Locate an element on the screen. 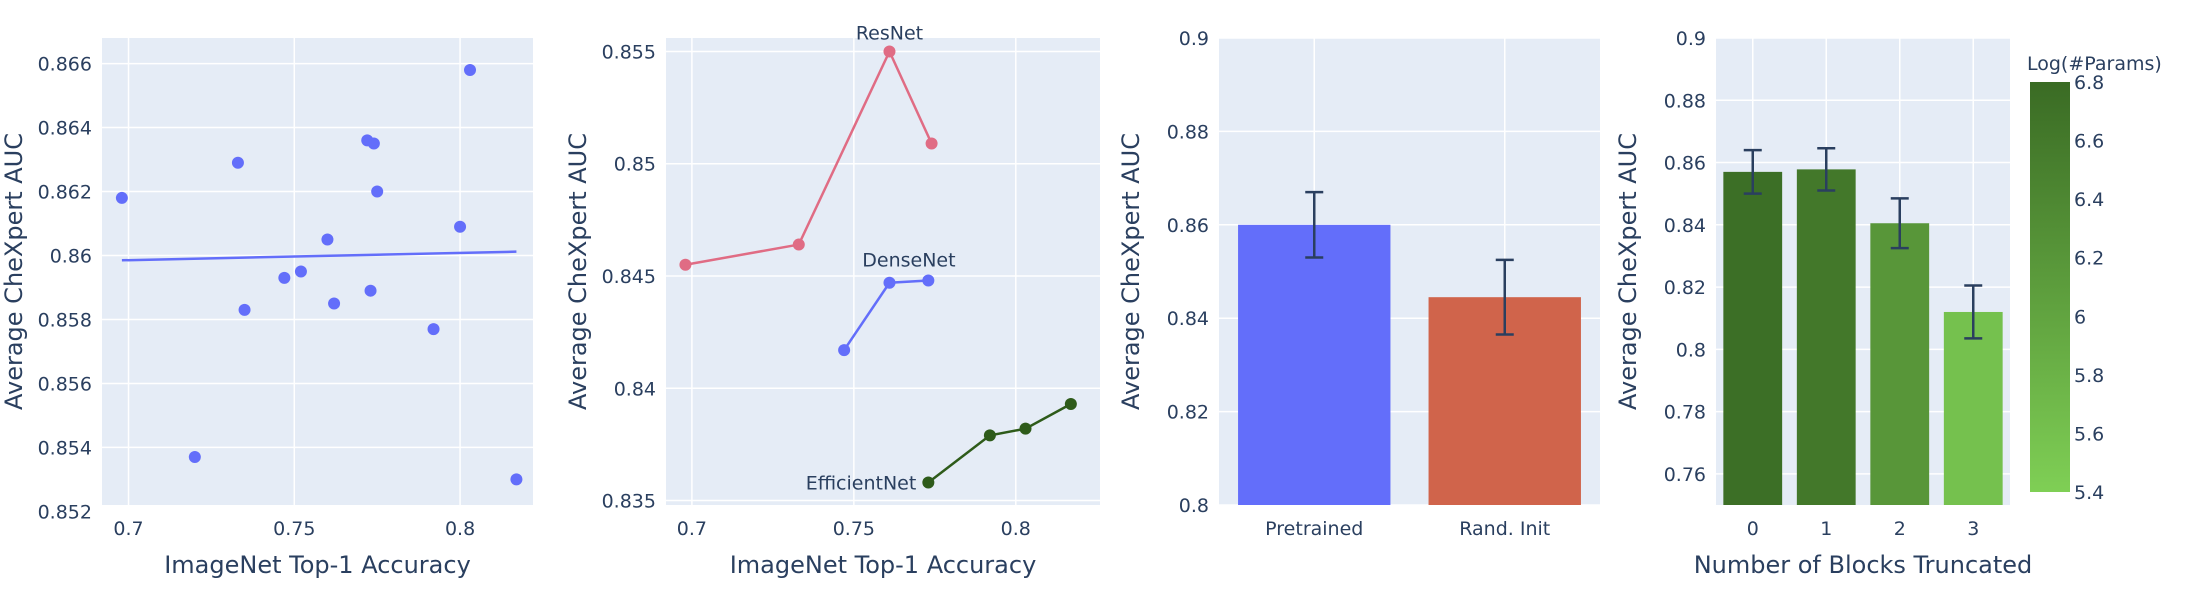 The width and height of the screenshot is (2186, 616). y-tick-label: 0.85 is located at coordinates (635, 165).